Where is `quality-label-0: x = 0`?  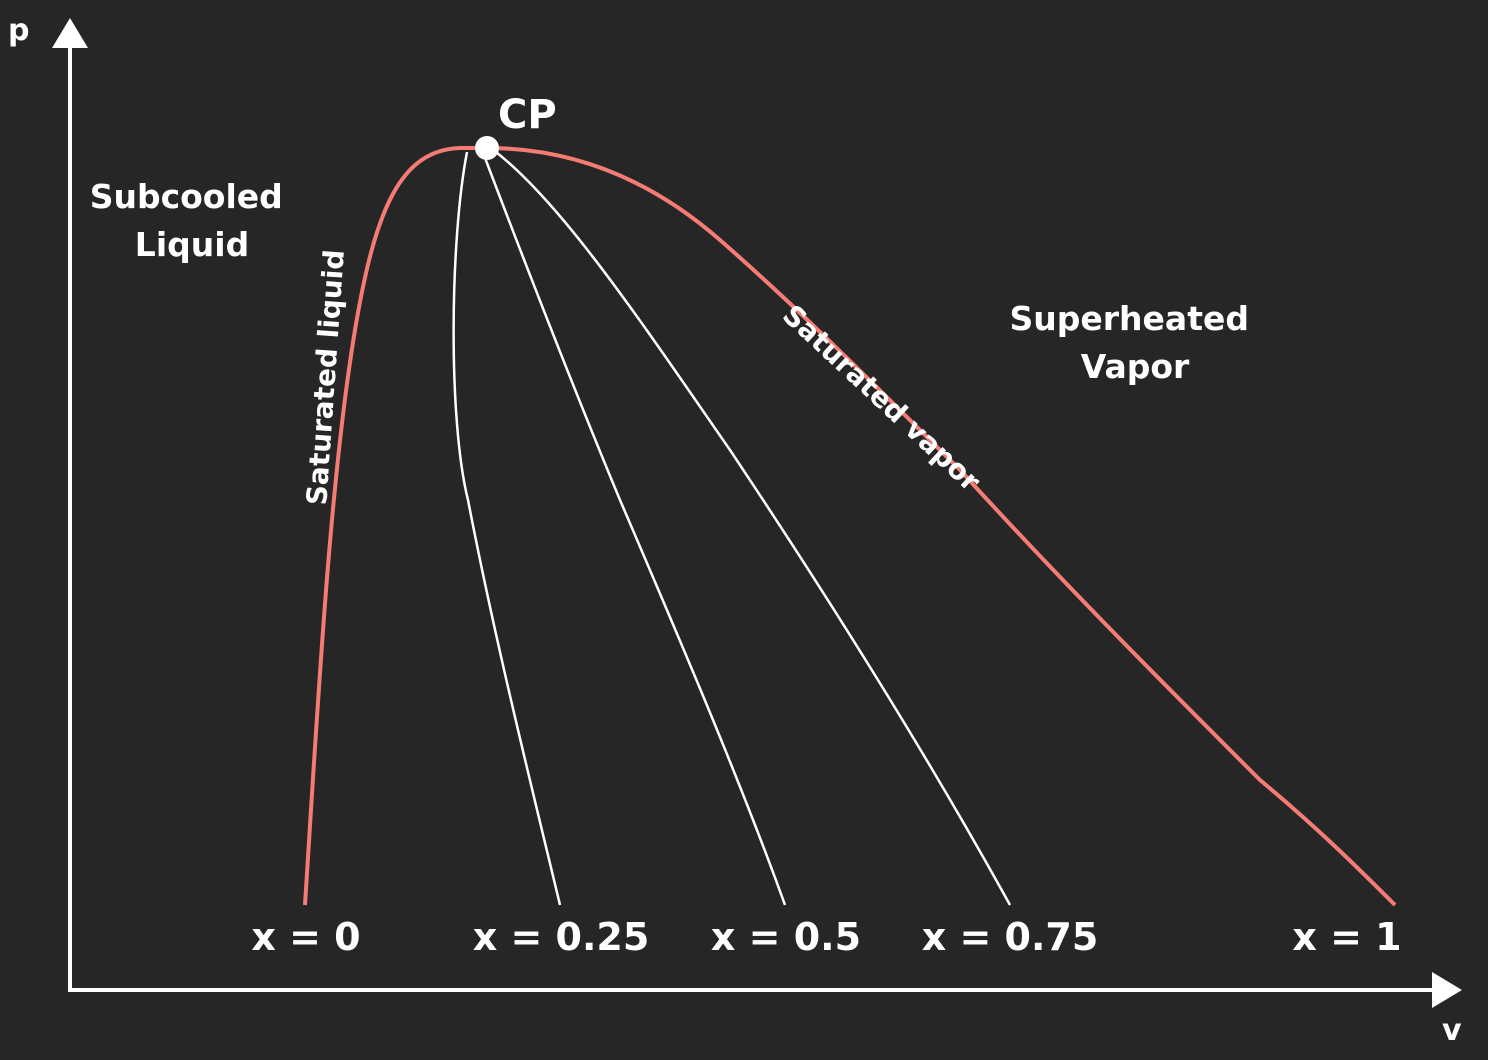 quality-label-0: x = 0 is located at coordinates (305, 937).